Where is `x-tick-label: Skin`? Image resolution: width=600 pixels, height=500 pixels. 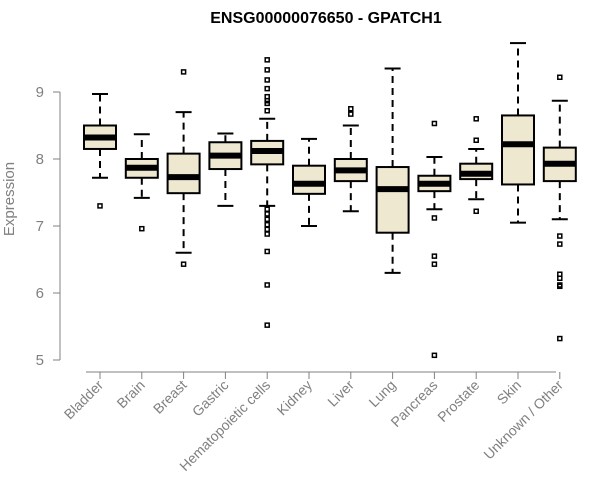 x-tick-label: Skin is located at coordinates (509, 392).